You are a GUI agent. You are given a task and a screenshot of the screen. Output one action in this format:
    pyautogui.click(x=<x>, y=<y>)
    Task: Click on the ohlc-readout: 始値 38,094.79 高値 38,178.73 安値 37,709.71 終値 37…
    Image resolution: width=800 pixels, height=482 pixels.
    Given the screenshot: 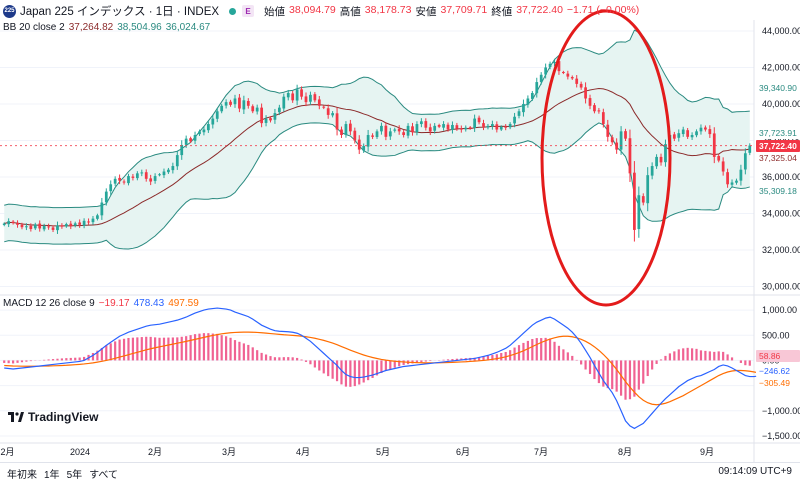 What is the action you would take?
    pyautogui.click(x=451, y=11)
    